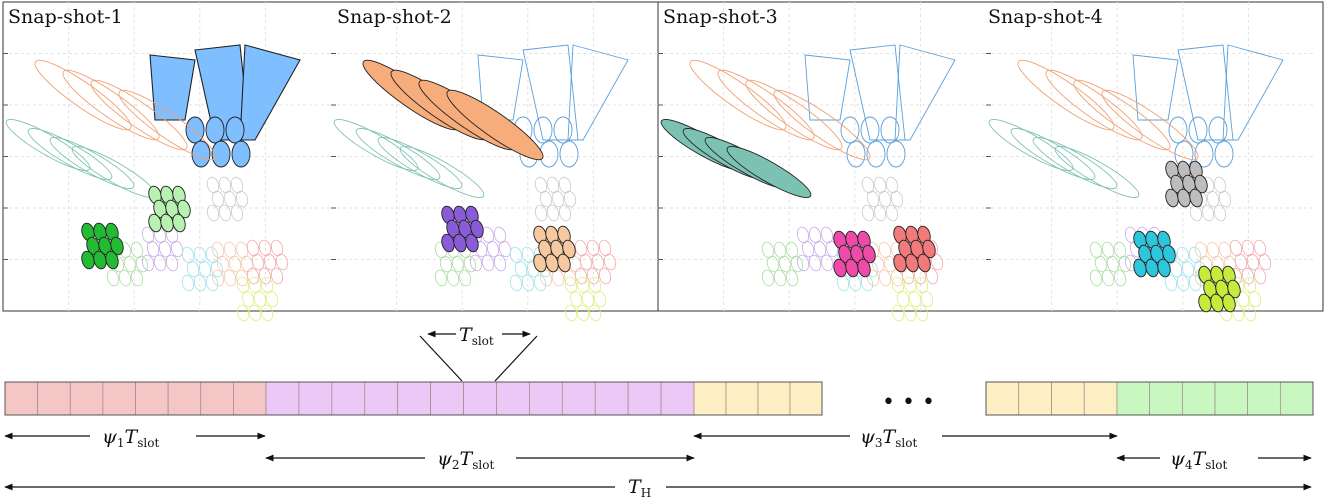  I want to click on horizon-span: TH, so click(658, 488).